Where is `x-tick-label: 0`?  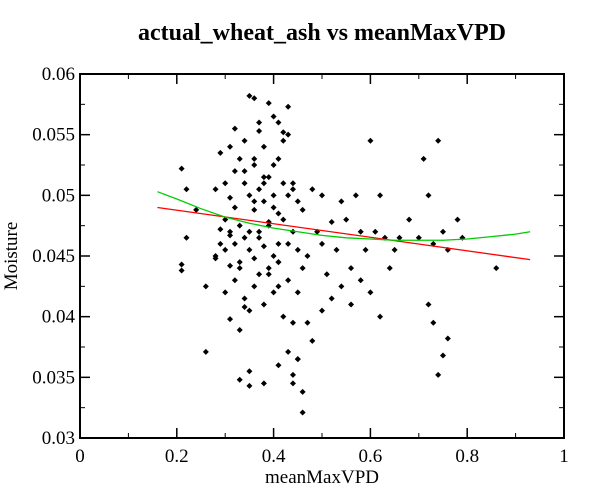
x-tick-label: 0 is located at coordinates (80, 456).